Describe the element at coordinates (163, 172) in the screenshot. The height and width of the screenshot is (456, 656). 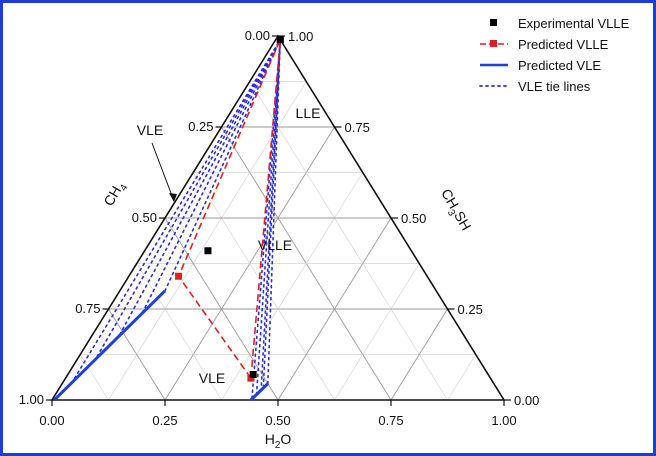
I see `vle-annotation-arrow` at that location.